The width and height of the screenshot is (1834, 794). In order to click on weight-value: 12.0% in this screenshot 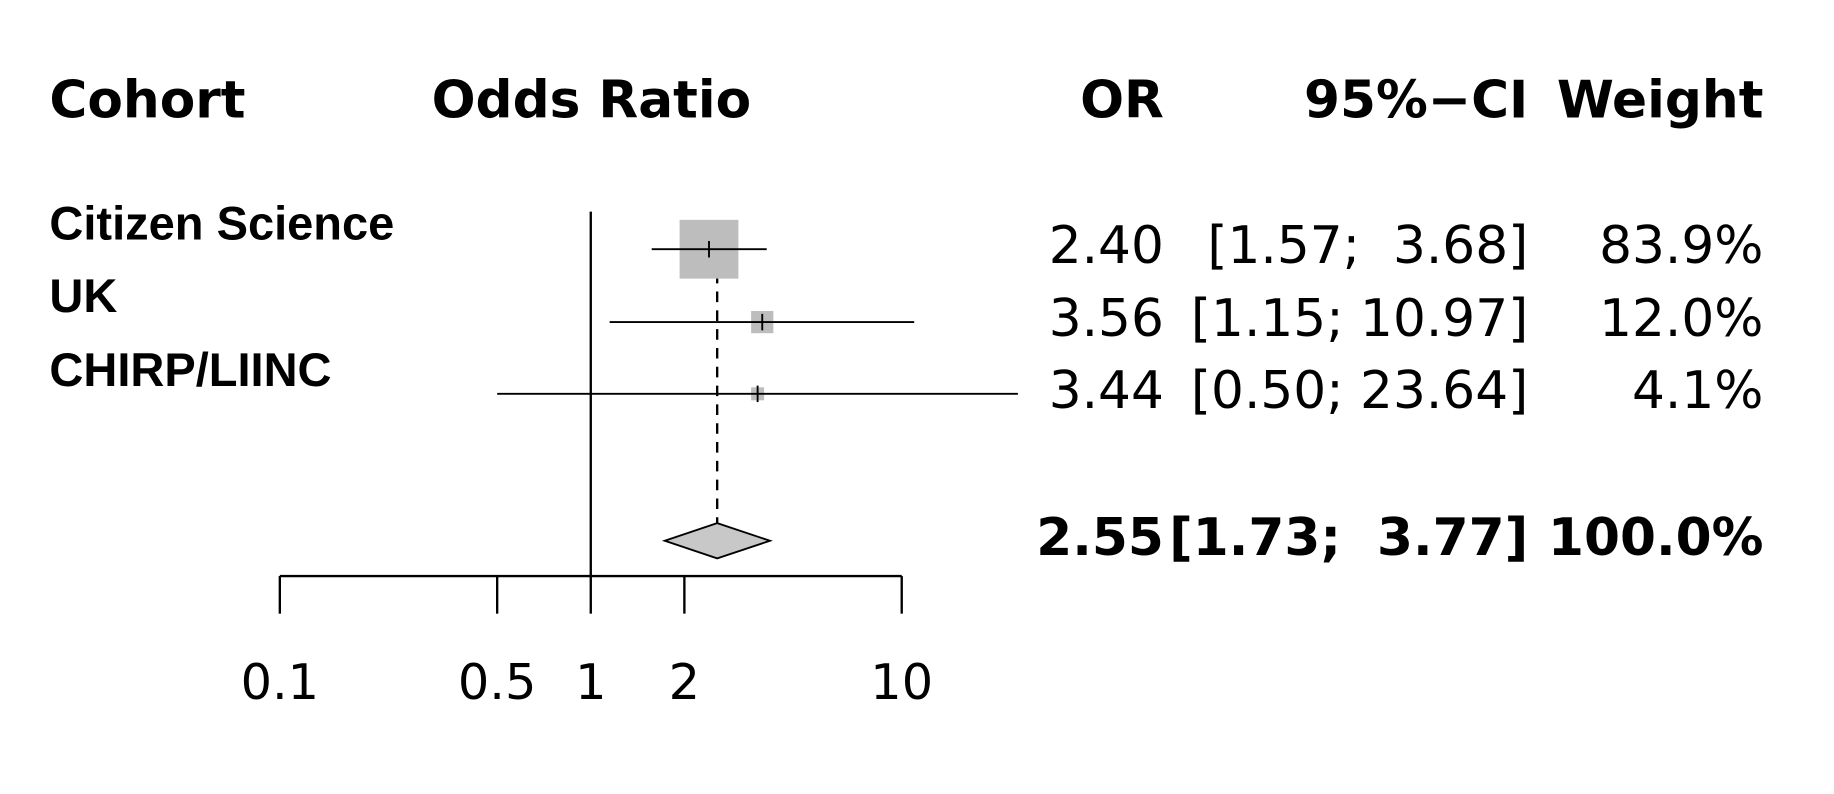, I will do `click(1681, 319)`.